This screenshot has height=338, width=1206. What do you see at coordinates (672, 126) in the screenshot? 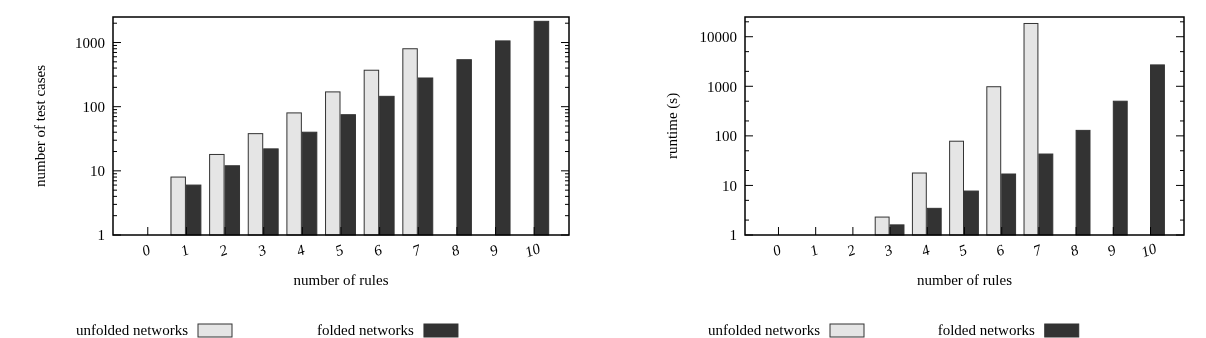
I see `y-axis-title: runtime (s)` at bounding box center [672, 126].